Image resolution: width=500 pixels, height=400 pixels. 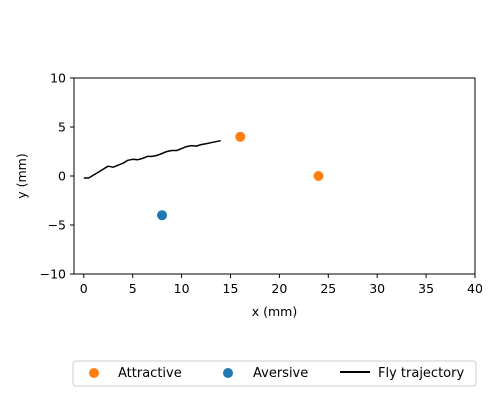 What do you see at coordinates (58, 78) in the screenshot?
I see `y-tick-label: 10` at bounding box center [58, 78].